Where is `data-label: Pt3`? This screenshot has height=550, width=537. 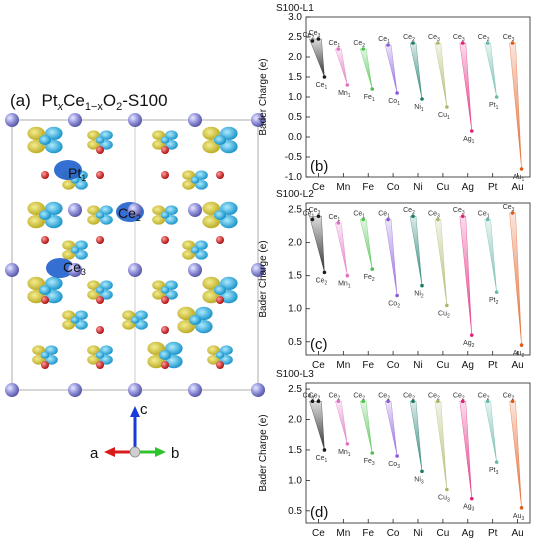
data-label: Pt3 is located at coordinates (494, 471).